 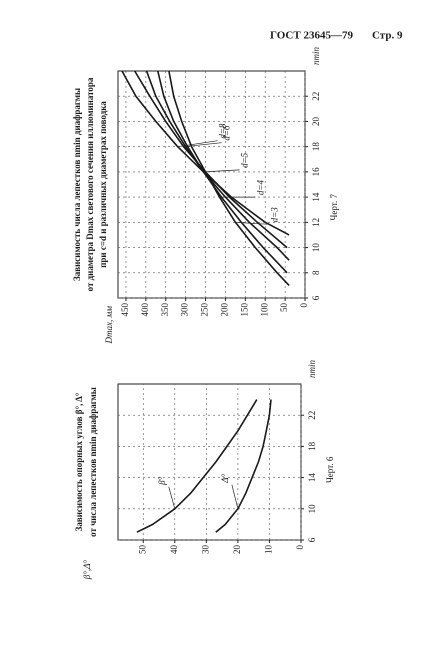 What do you see at coordinates (225, 479) in the screenshot?
I see `series-label: Δ°` at bounding box center [225, 479].